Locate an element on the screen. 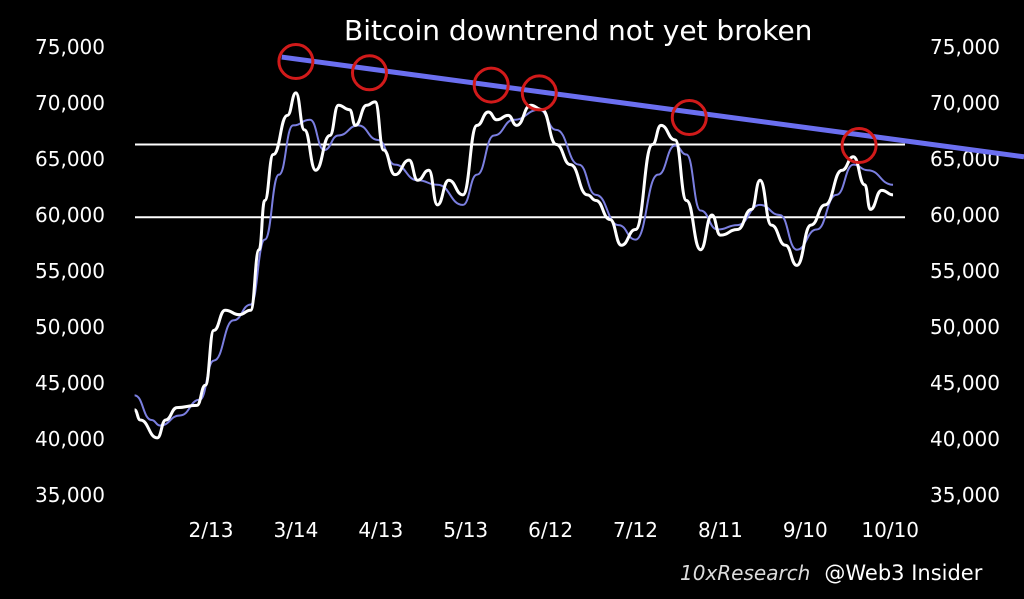 This screenshot has width=1024, height=599. y-tick-label-left: 50,000 is located at coordinates (70, 327).